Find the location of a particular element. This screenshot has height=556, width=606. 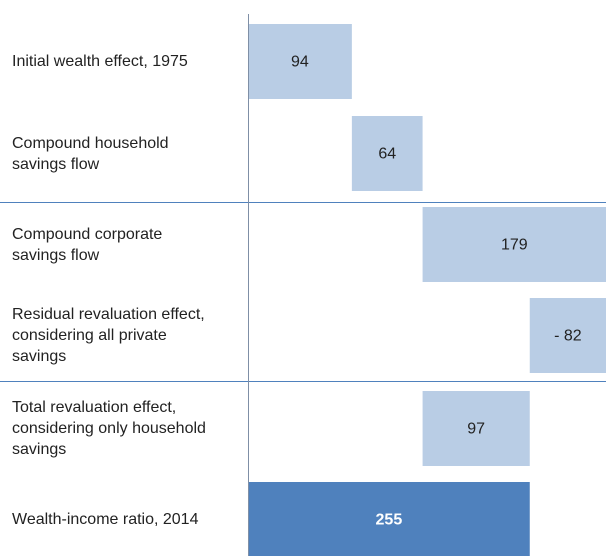

category-label: Compound corporate savings flow is located at coordinates (111, 244).